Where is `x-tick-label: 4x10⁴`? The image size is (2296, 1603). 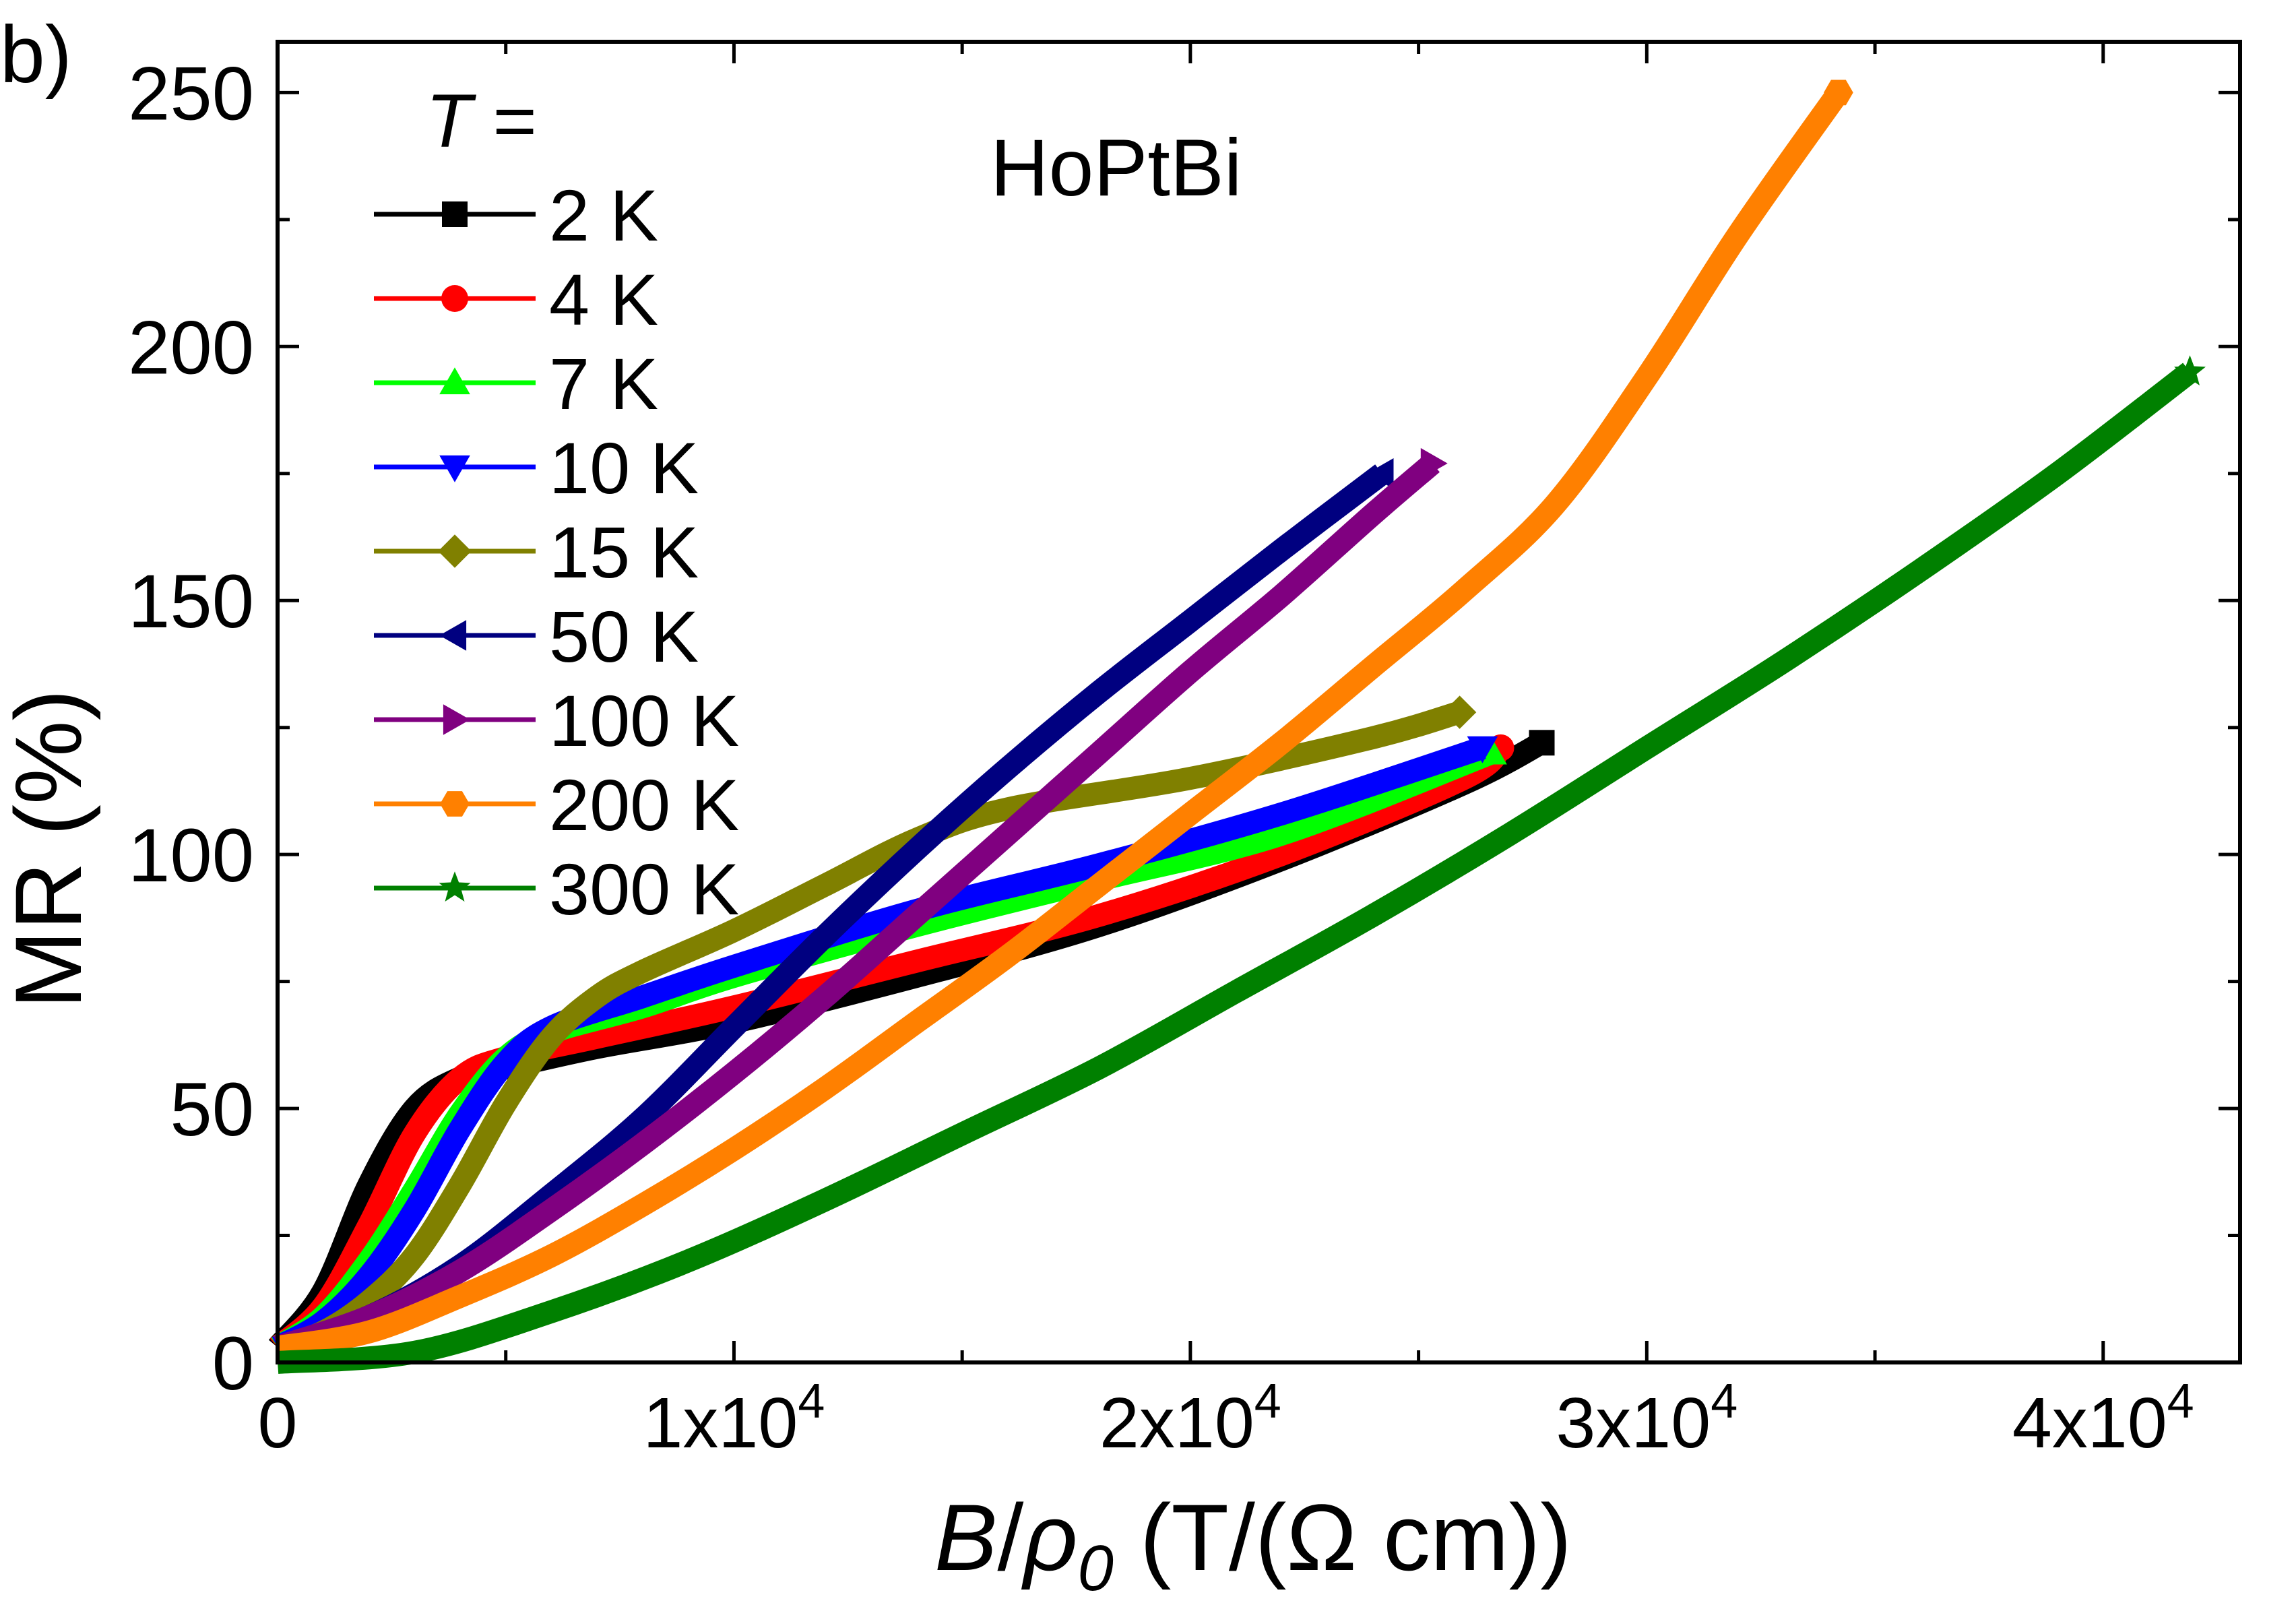
x-tick-label: 4x10⁴ is located at coordinates (2103, 1419).